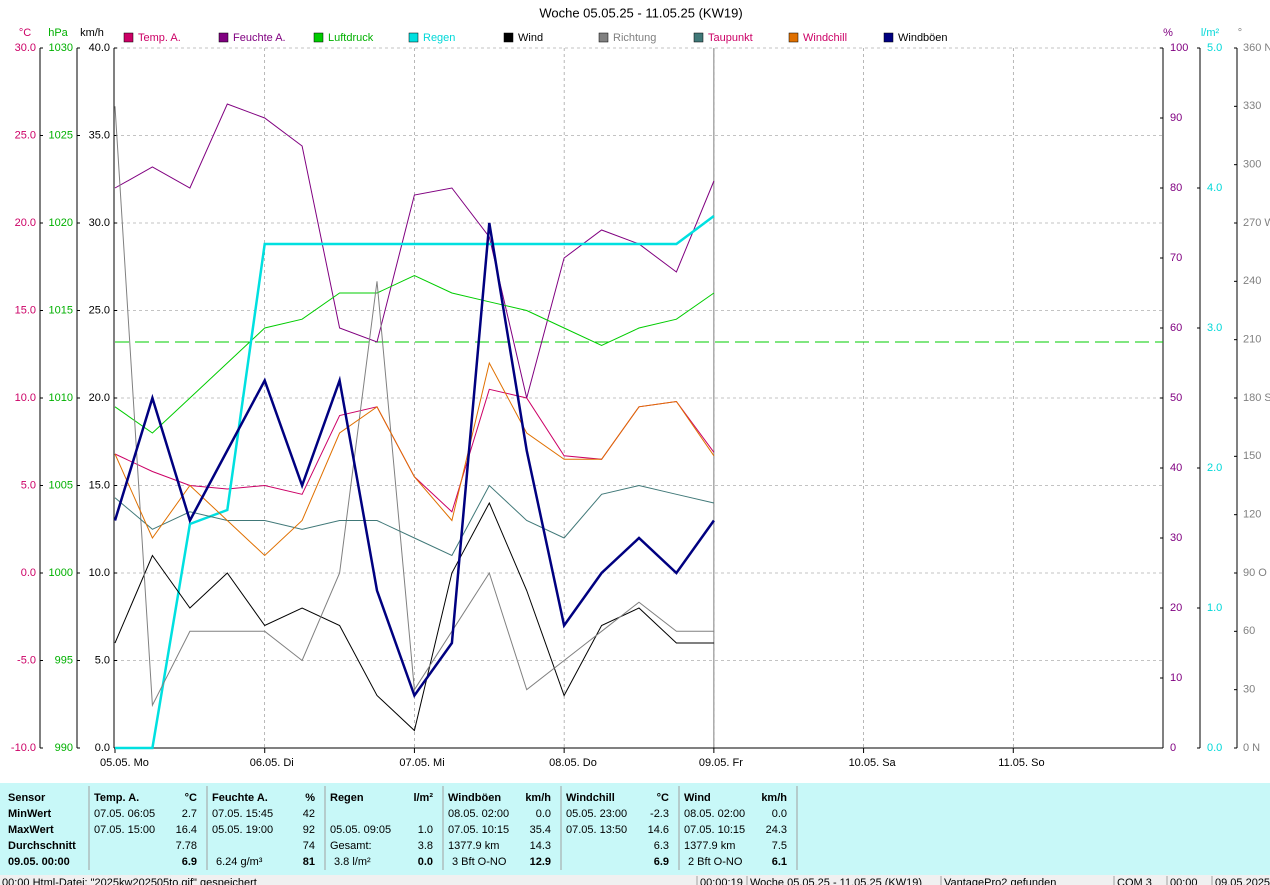  I want to click on status-text: 00:00, so click(1184, 881).